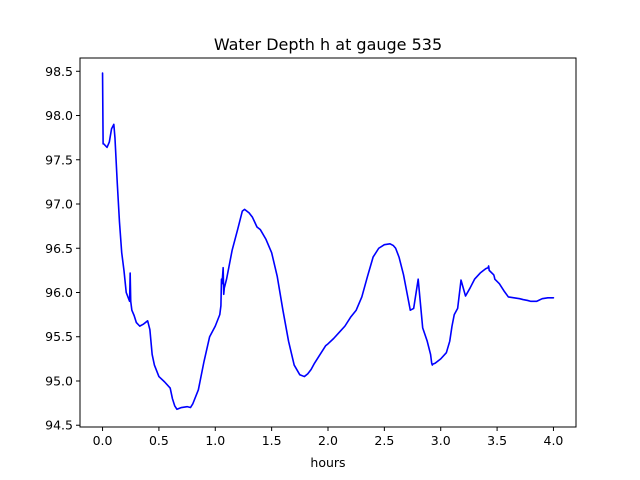 The height and width of the screenshot is (480, 640). I want to click on y-axis: 94.5 95.0 95.5 96.0 96.5 97.0 97.5 98.0 98.5, so click(62, 248).